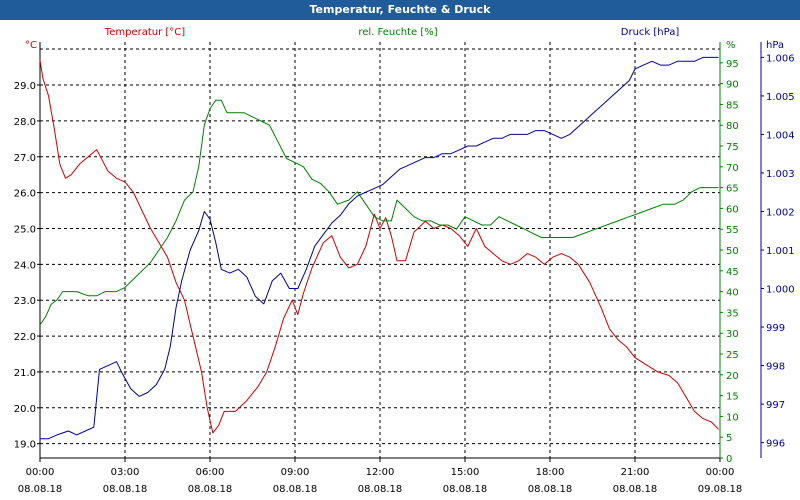 This screenshot has height=500, width=800. I want to click on pressure-tick-label: 998, so click(775, 367).